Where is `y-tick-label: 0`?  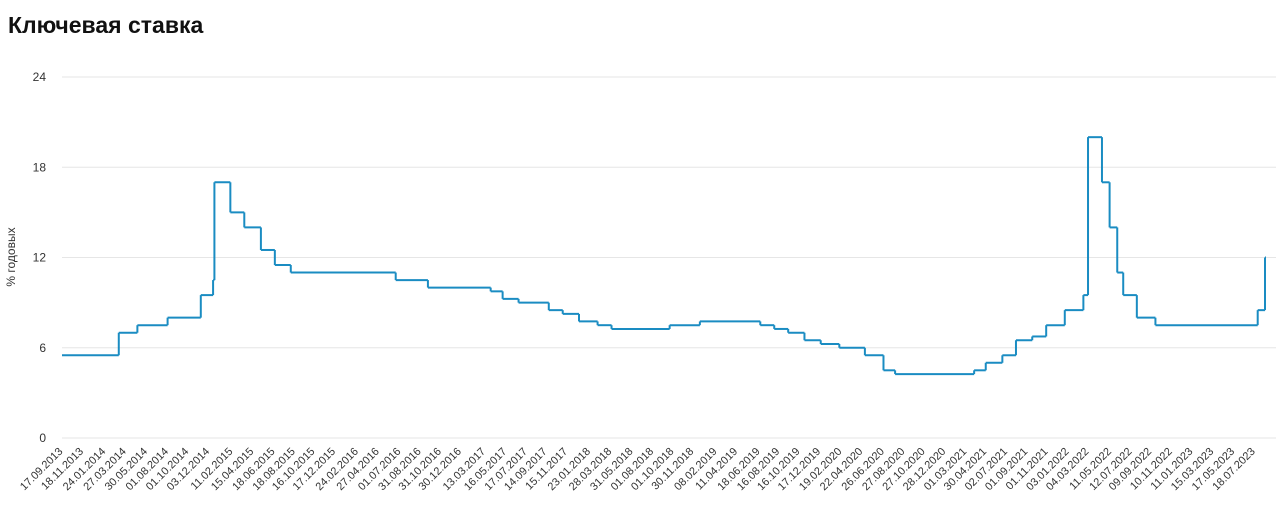
y-tick-label: 0 is located at coordinates (42, 438).